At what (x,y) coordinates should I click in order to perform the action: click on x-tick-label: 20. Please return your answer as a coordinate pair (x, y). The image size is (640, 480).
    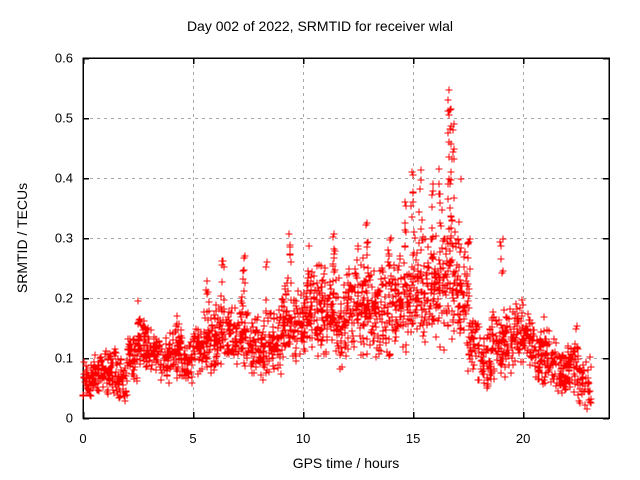
    Looking at the image, I should click on (523, 438).